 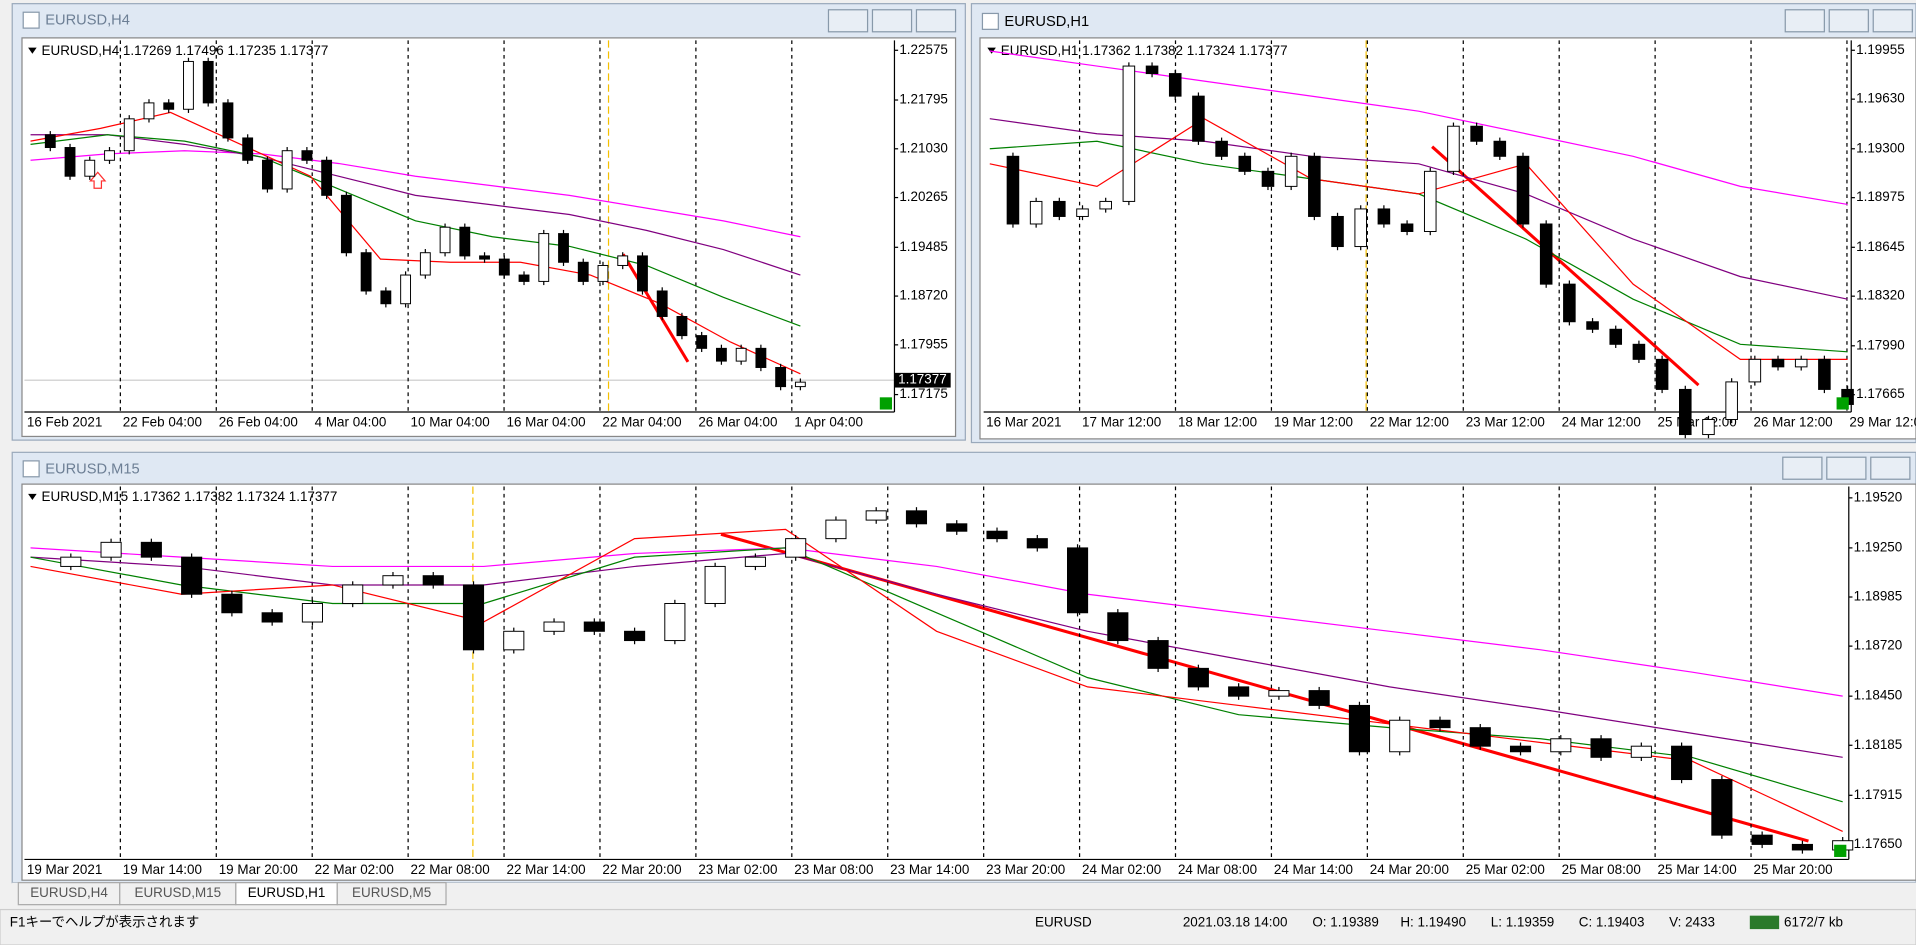 I want to click on y-tick-label: 1.17665, so click(x=1880, y=393).